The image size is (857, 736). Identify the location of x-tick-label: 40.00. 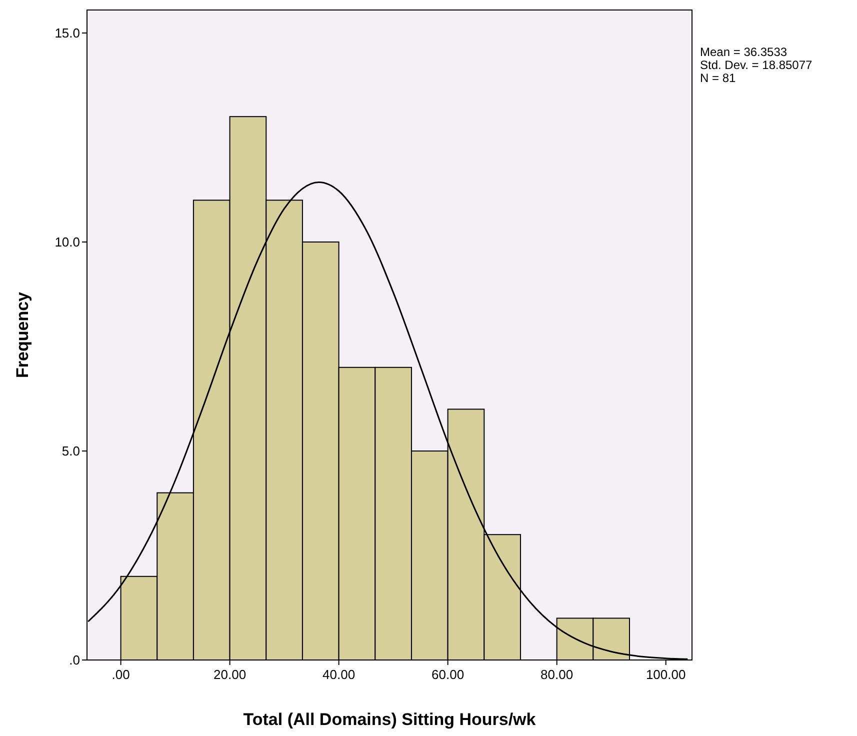
(339, 674).